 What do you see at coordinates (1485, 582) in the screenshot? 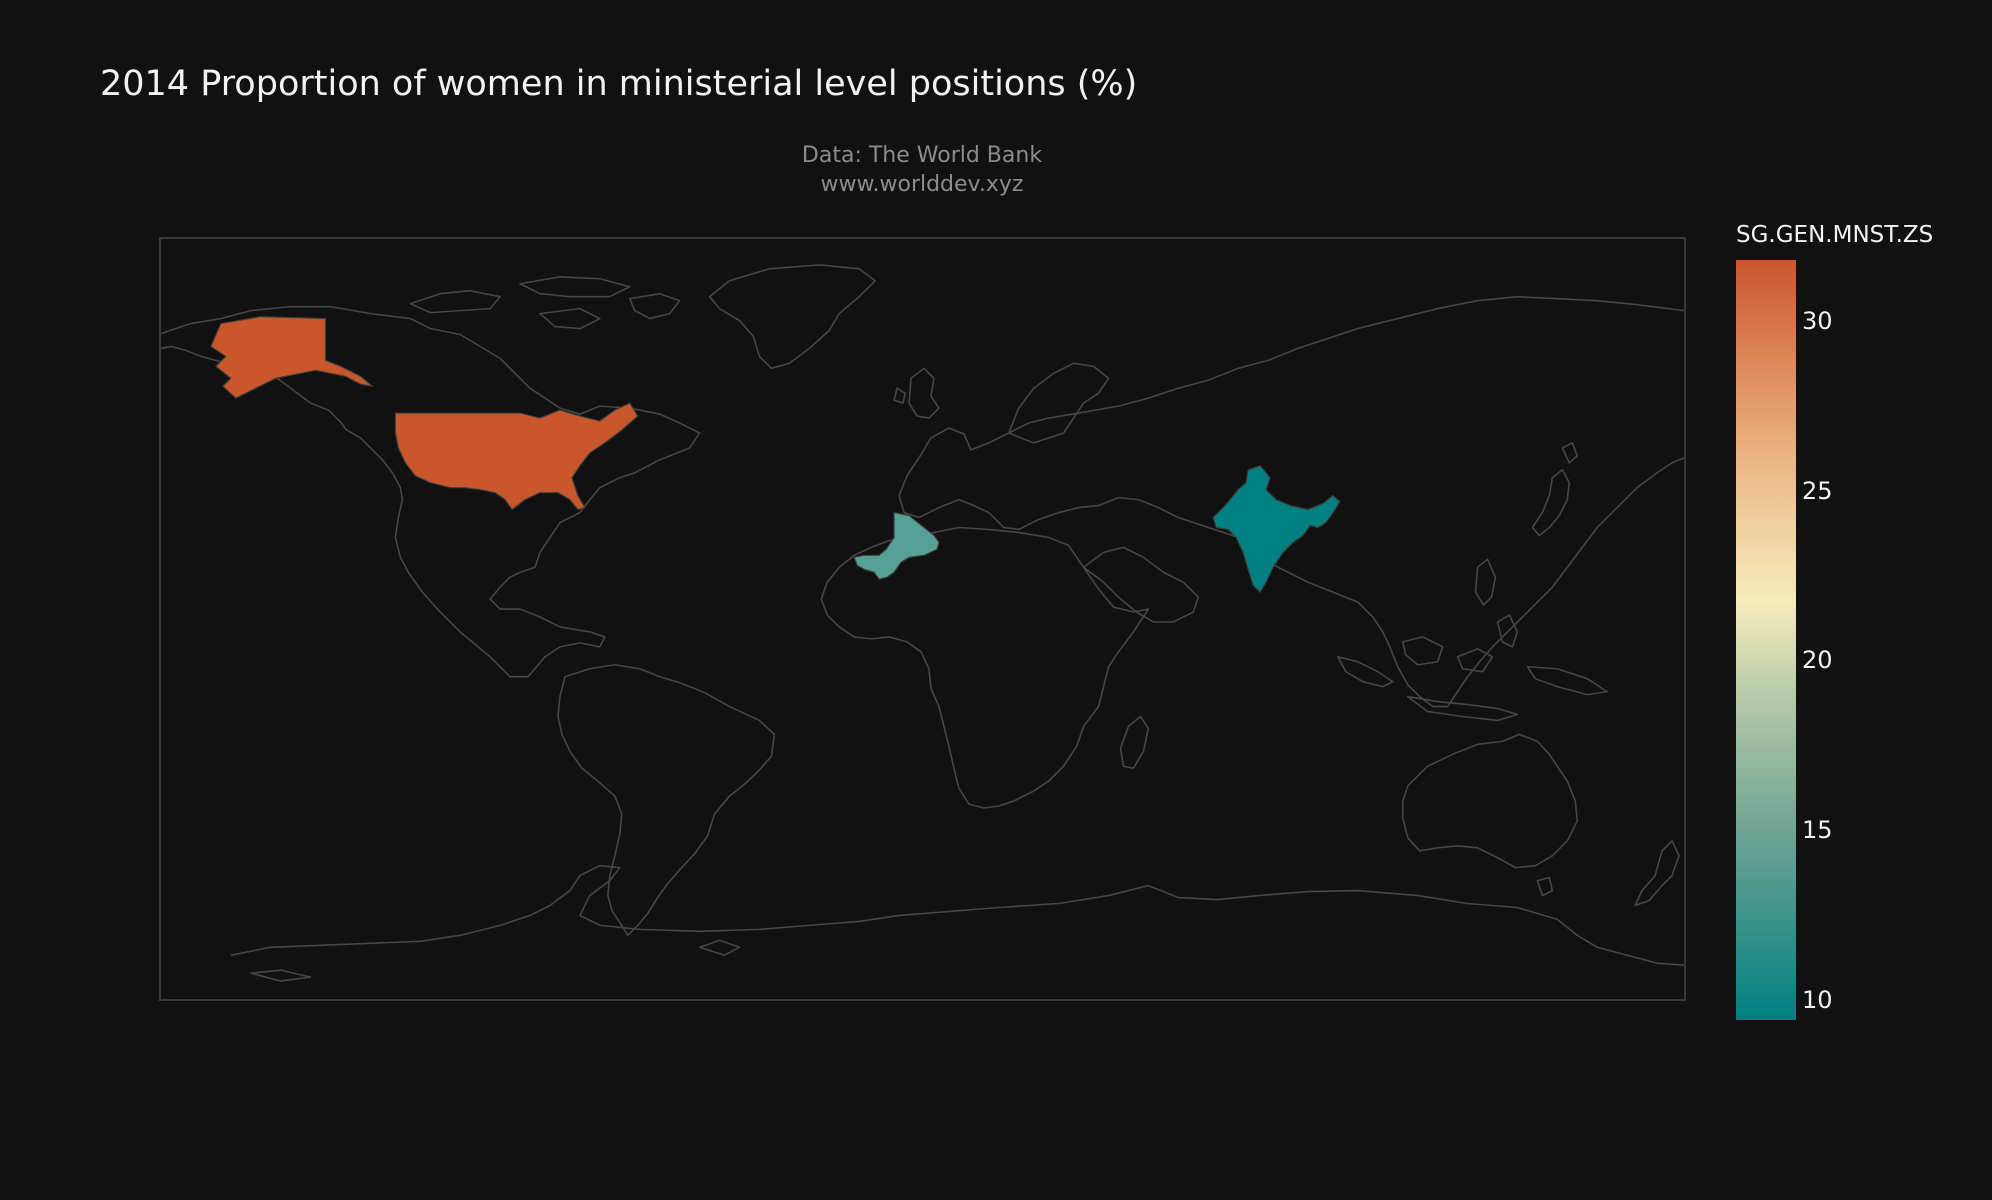
I see `philippines-coastline` at bounding box center [1485, 582].